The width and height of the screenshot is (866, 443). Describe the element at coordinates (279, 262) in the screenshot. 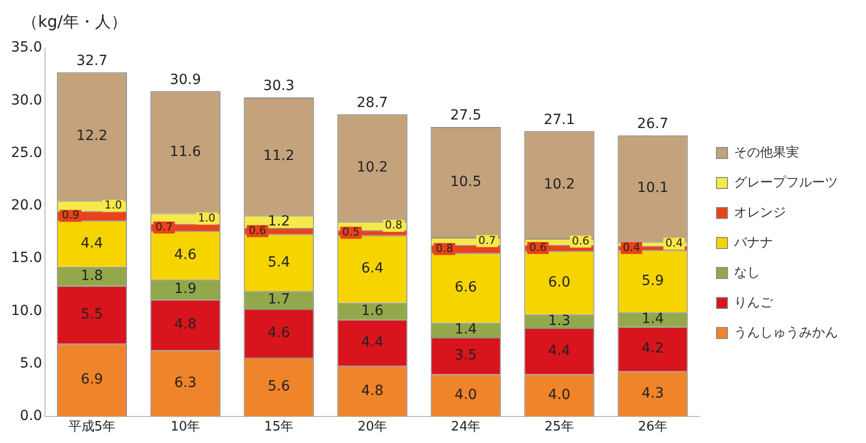

I see `data-label: 5.4` at that location.